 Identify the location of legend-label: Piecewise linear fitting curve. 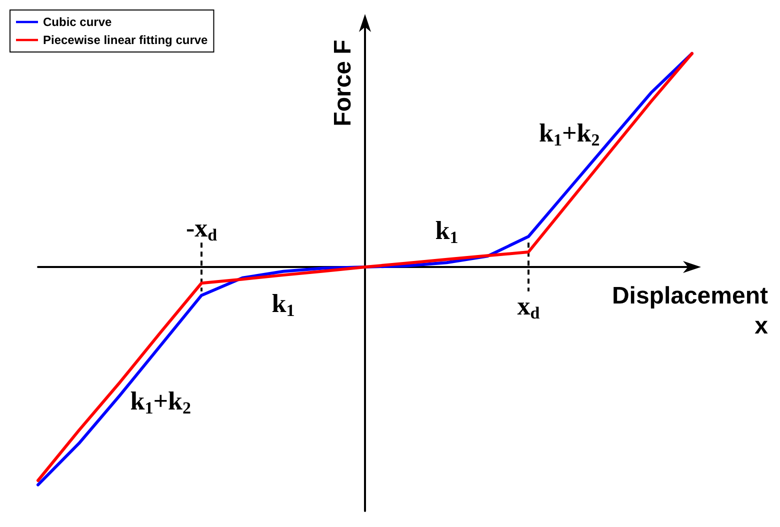
(125, 40).